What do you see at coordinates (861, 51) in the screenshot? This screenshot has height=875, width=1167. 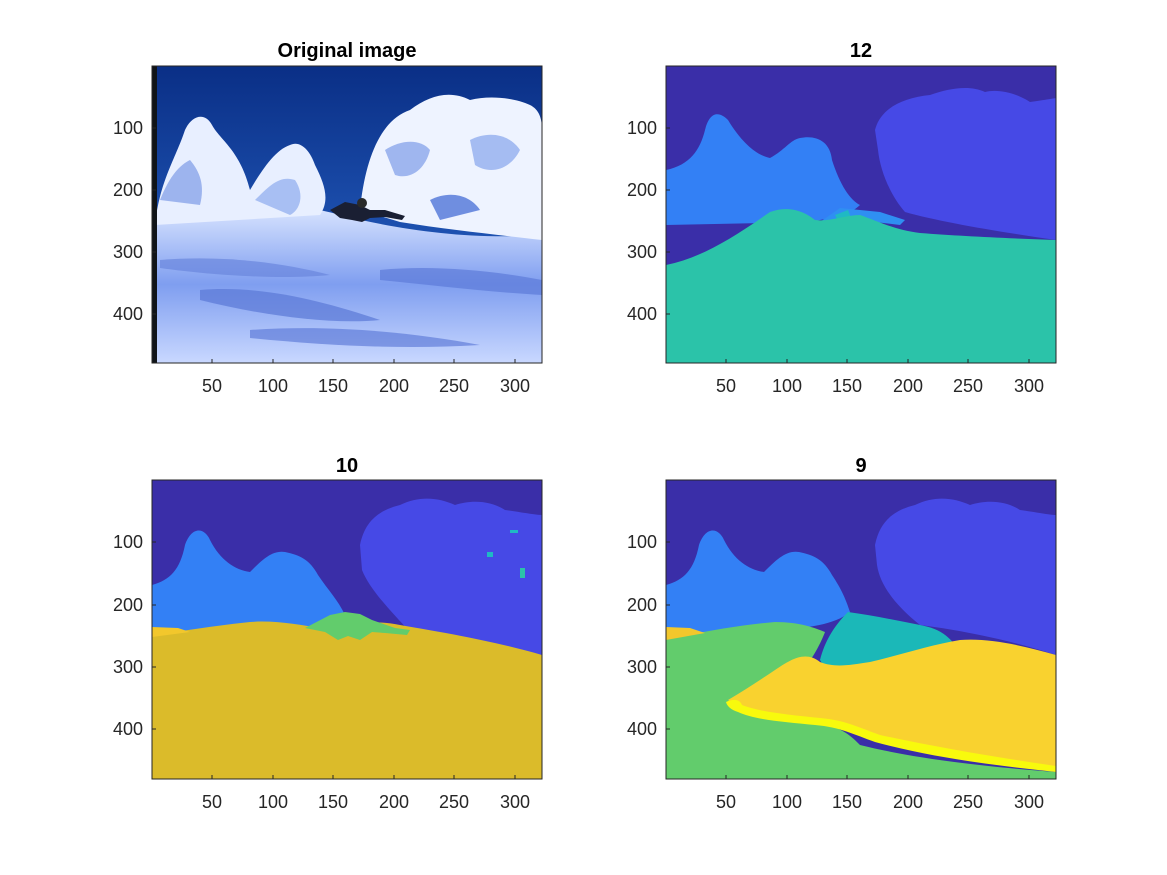 I see `panel-title: 12` at bounding box center [861, 51].